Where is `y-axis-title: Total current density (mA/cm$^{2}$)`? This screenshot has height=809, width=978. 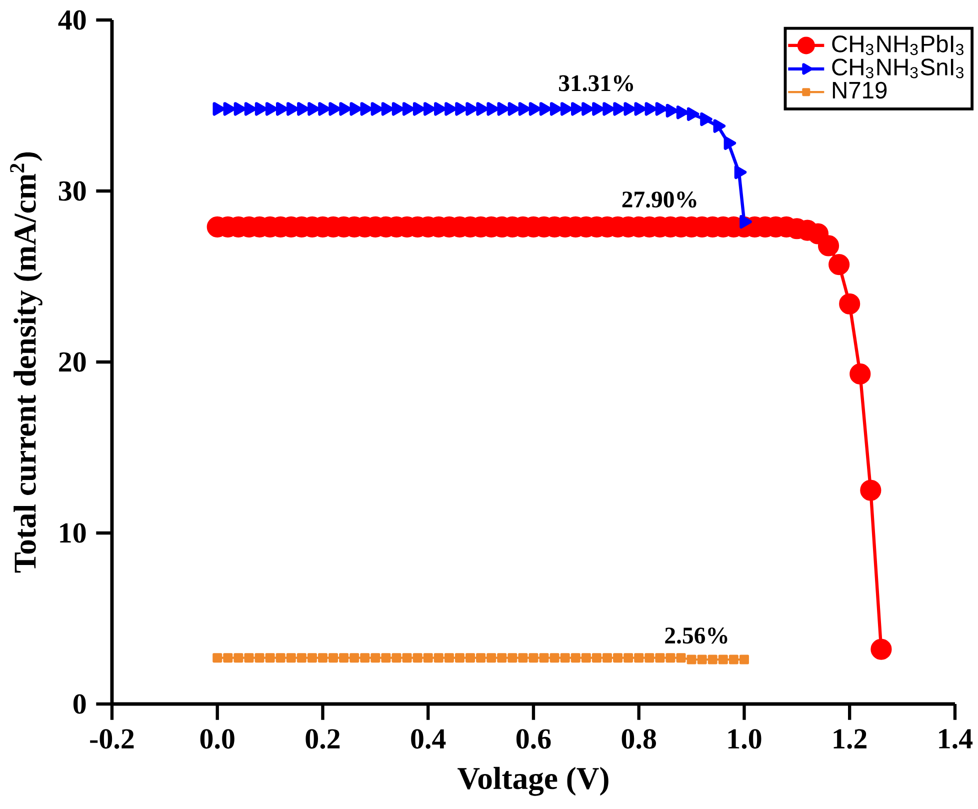
y-axis-title: Total current density (mA/cm$^{2}$) is located at coordinates (26, 362).